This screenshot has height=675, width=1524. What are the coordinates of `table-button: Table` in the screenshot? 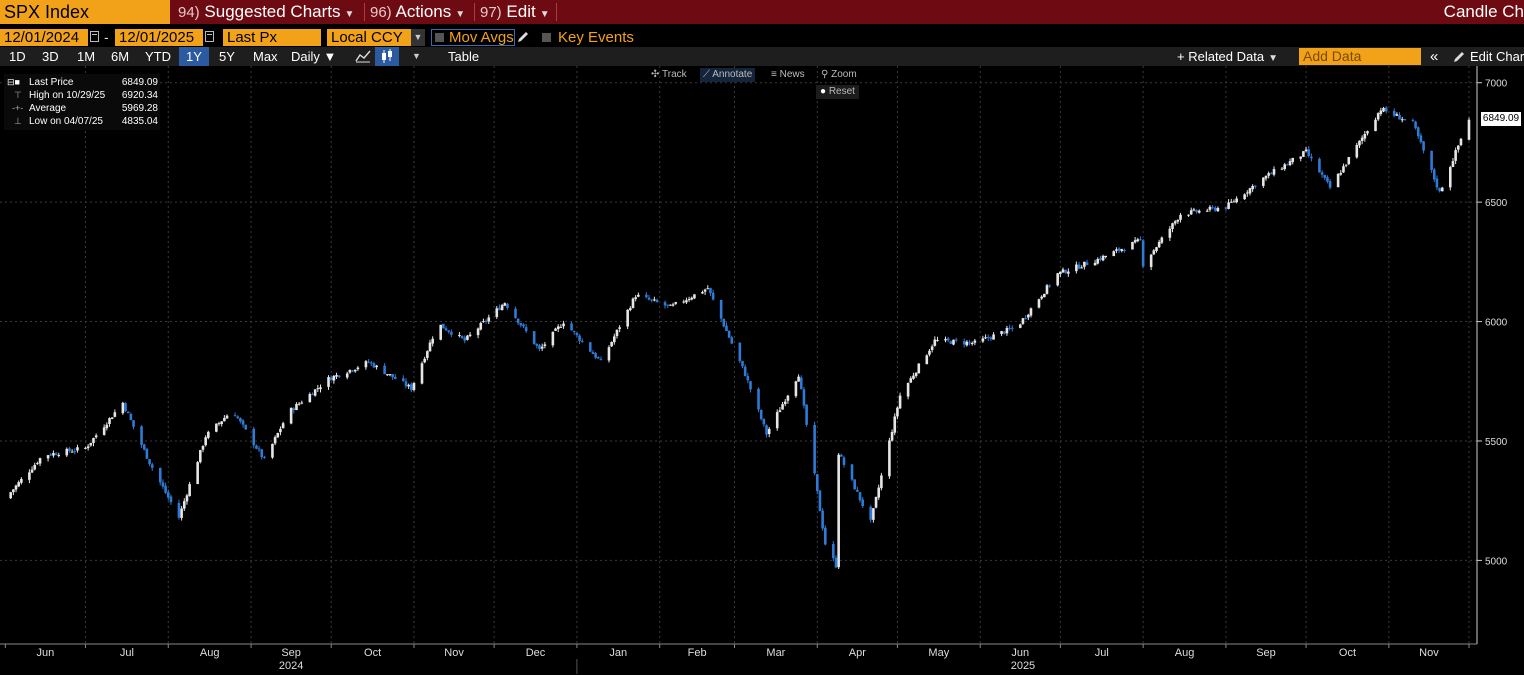 It's located at (464, 56).